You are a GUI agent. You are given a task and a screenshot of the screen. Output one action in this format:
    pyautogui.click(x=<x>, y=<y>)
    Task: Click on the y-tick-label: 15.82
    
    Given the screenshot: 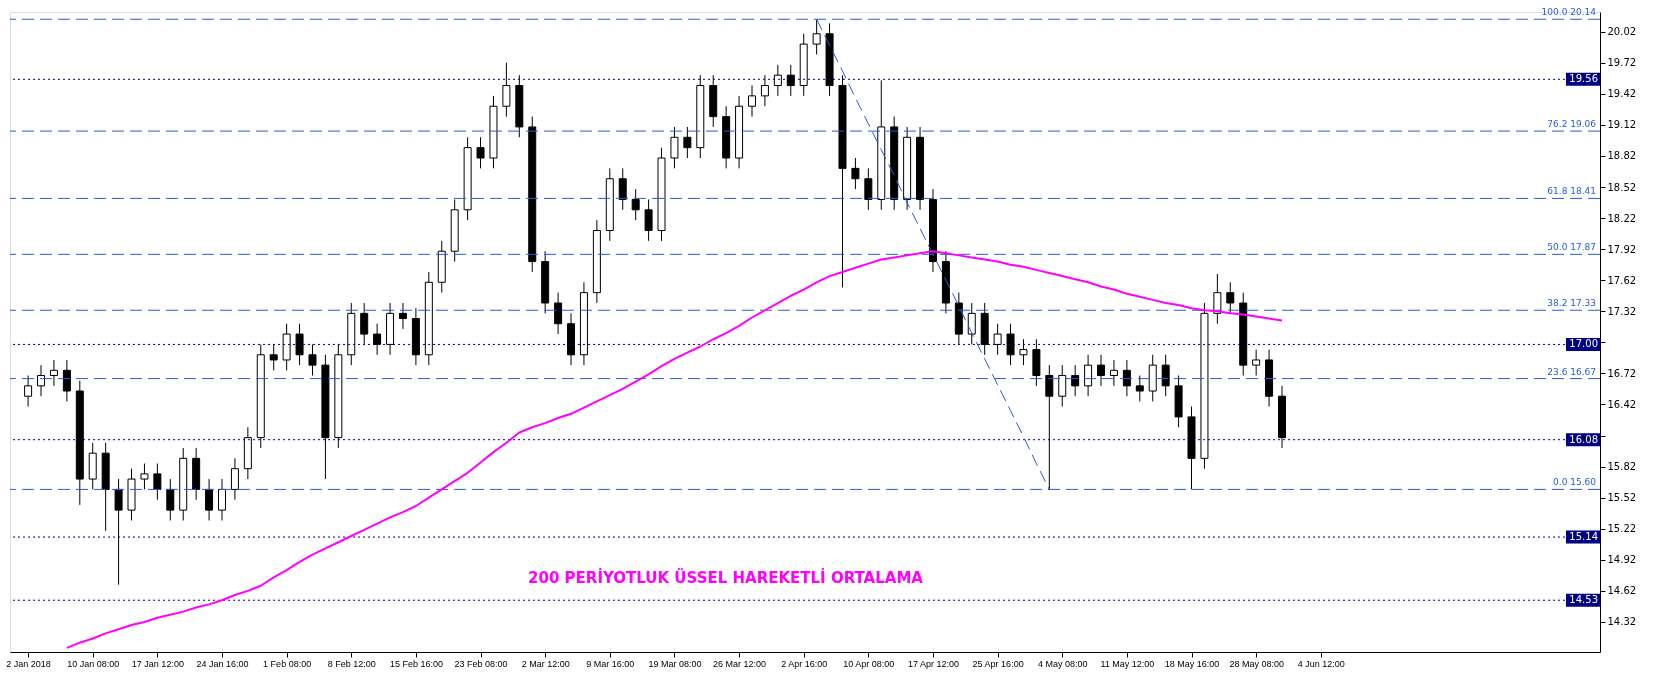 What is the action you would take?
    pyautogui.click(x=1622, y=467)
    